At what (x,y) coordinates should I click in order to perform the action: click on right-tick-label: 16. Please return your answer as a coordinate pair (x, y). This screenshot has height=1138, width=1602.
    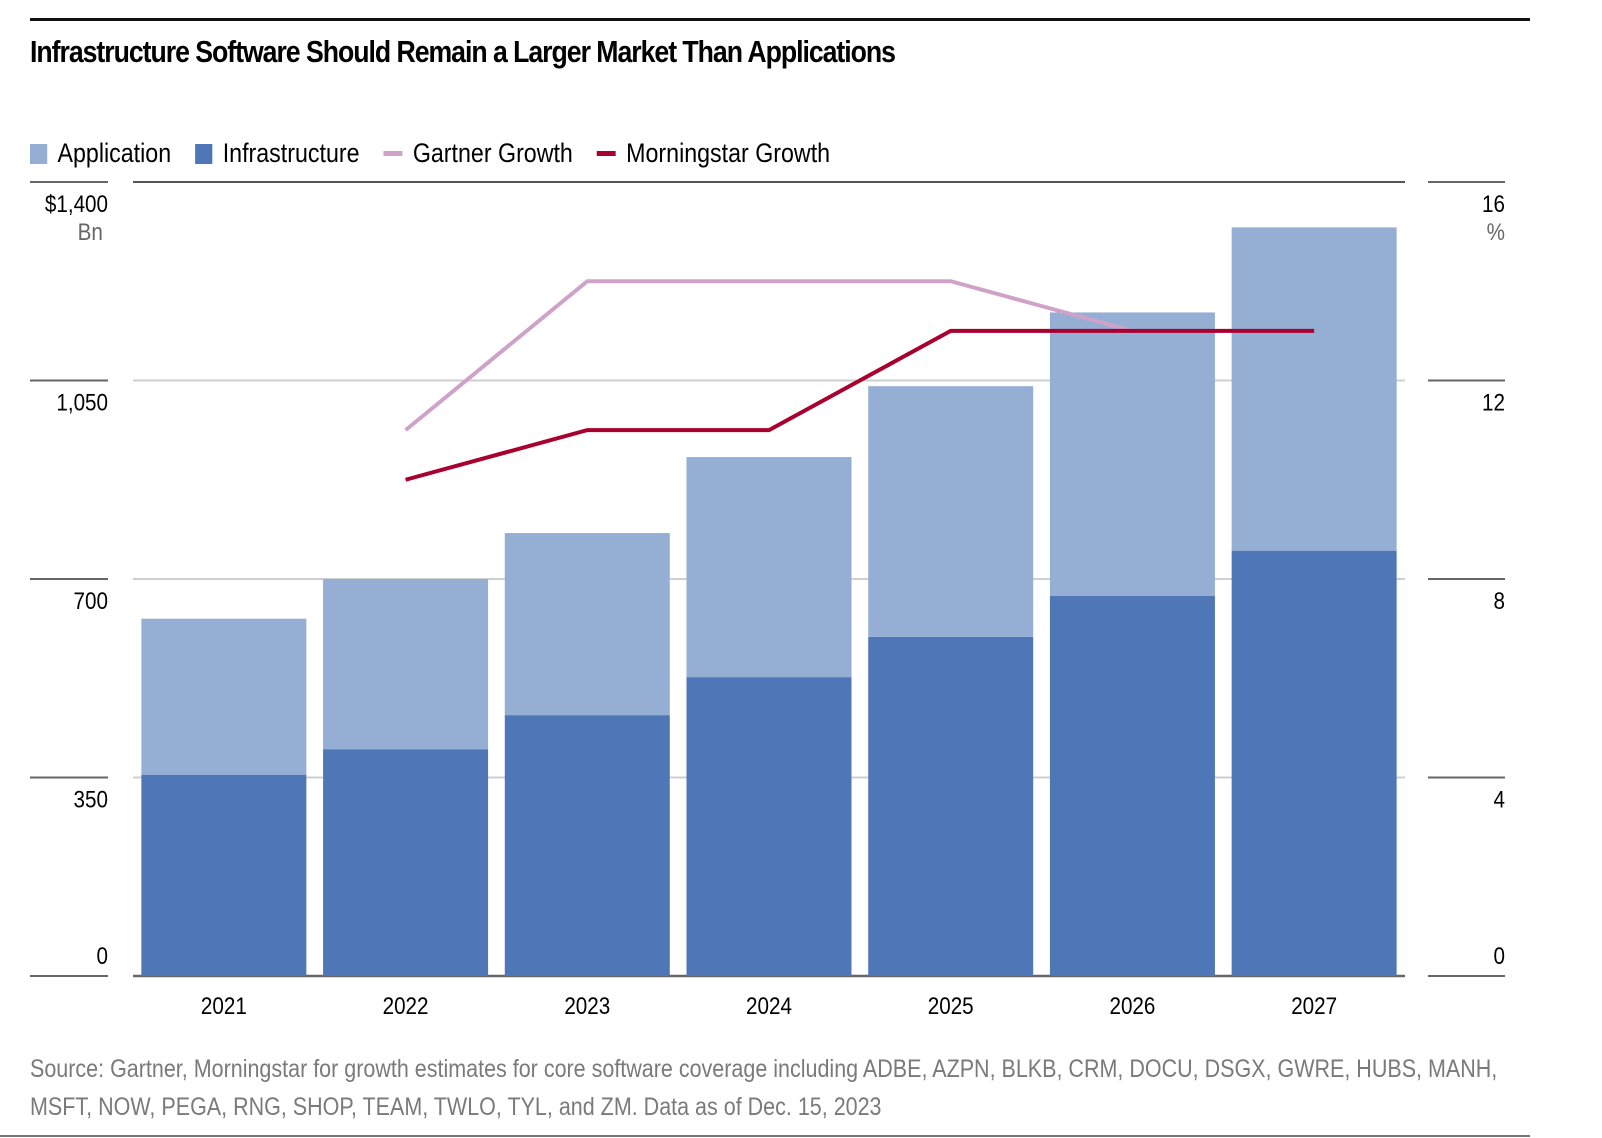
    Looking at the image, I should click on (1493, 204).